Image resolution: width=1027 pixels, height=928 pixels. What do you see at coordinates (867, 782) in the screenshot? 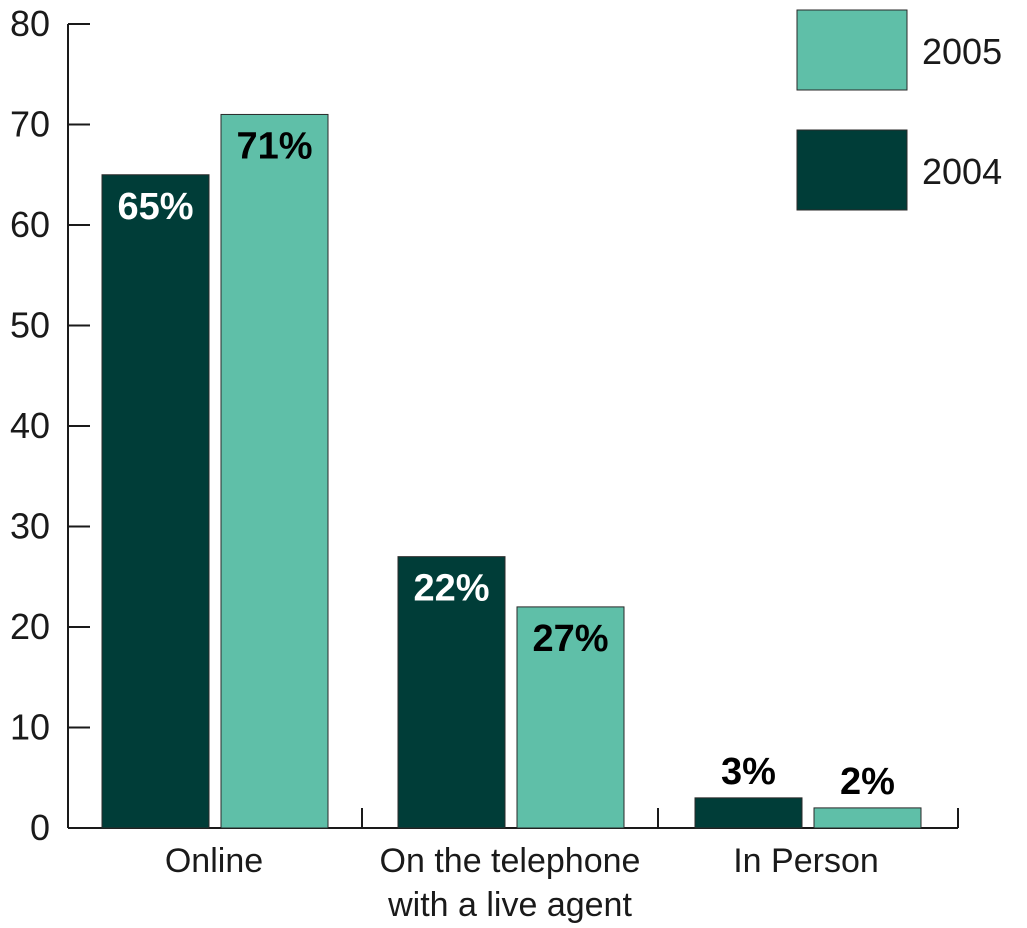
I see `data-label-2005-2: 2%` at bounding box center [867, 782].